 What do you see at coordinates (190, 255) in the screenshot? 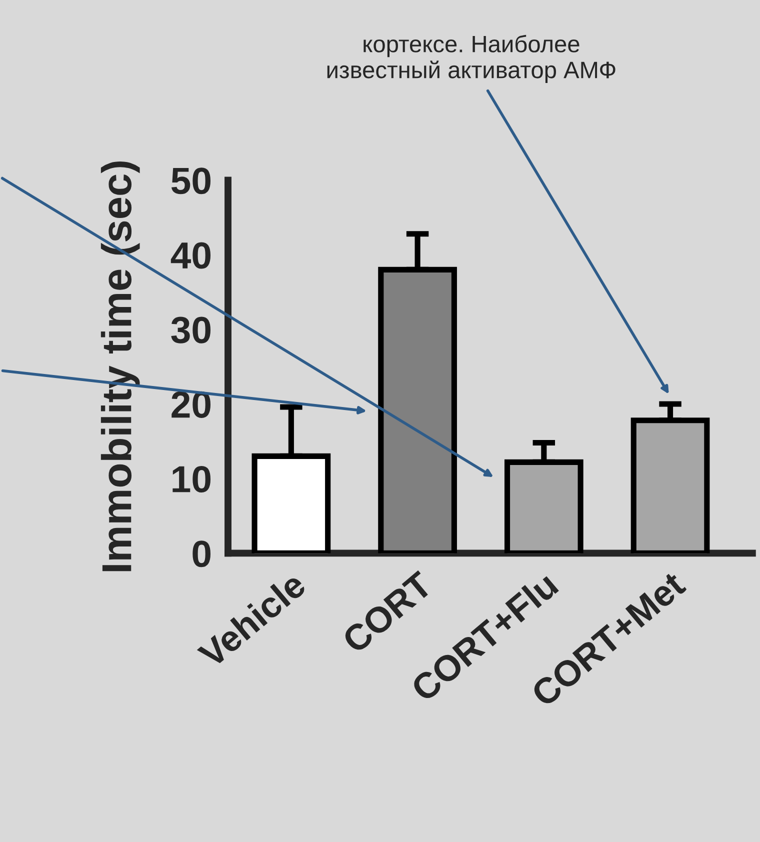
I see `y-tick-label: 40` at bounding box center [190, 255].